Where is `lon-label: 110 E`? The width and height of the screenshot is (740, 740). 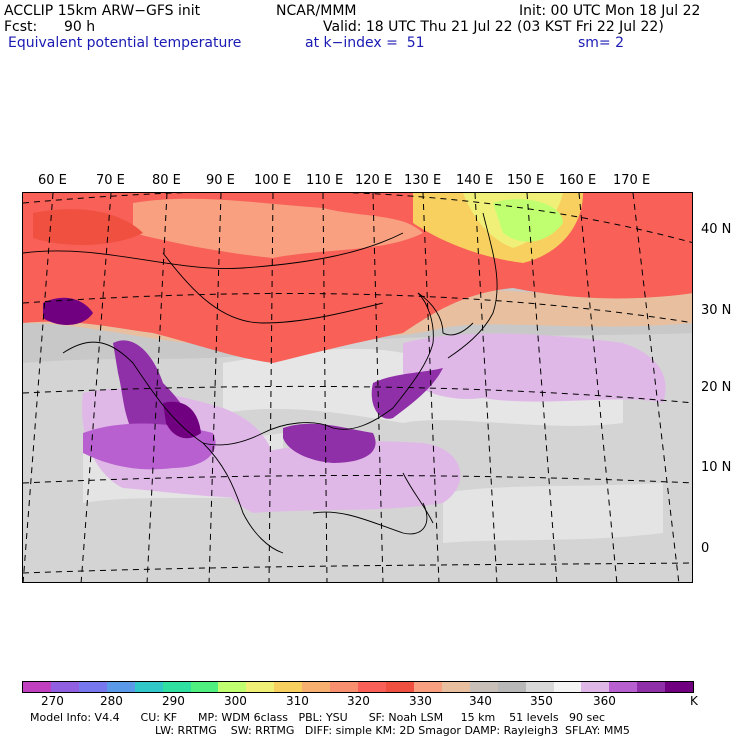 lon-label: 110 E is located at coordinates (325, 180).